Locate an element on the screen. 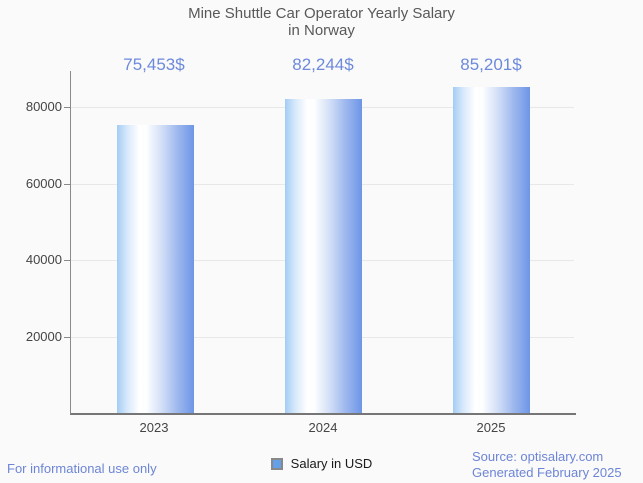 The width and height of the screenshot is (643, 483). chart-title-line2: in Norway is located at coordinates (321, 30).